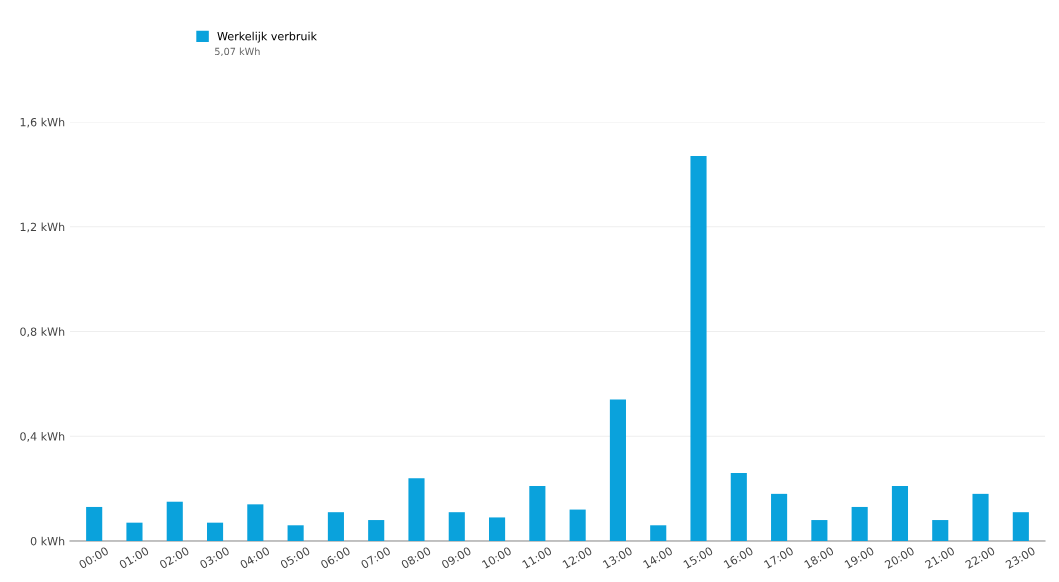 This screenshot has width=1059, height=582. What do you see at coordinates (42, 227) in the screenshot?
I see `y-tick-label: 1,2 kWh` at bounding box center [42, 227].